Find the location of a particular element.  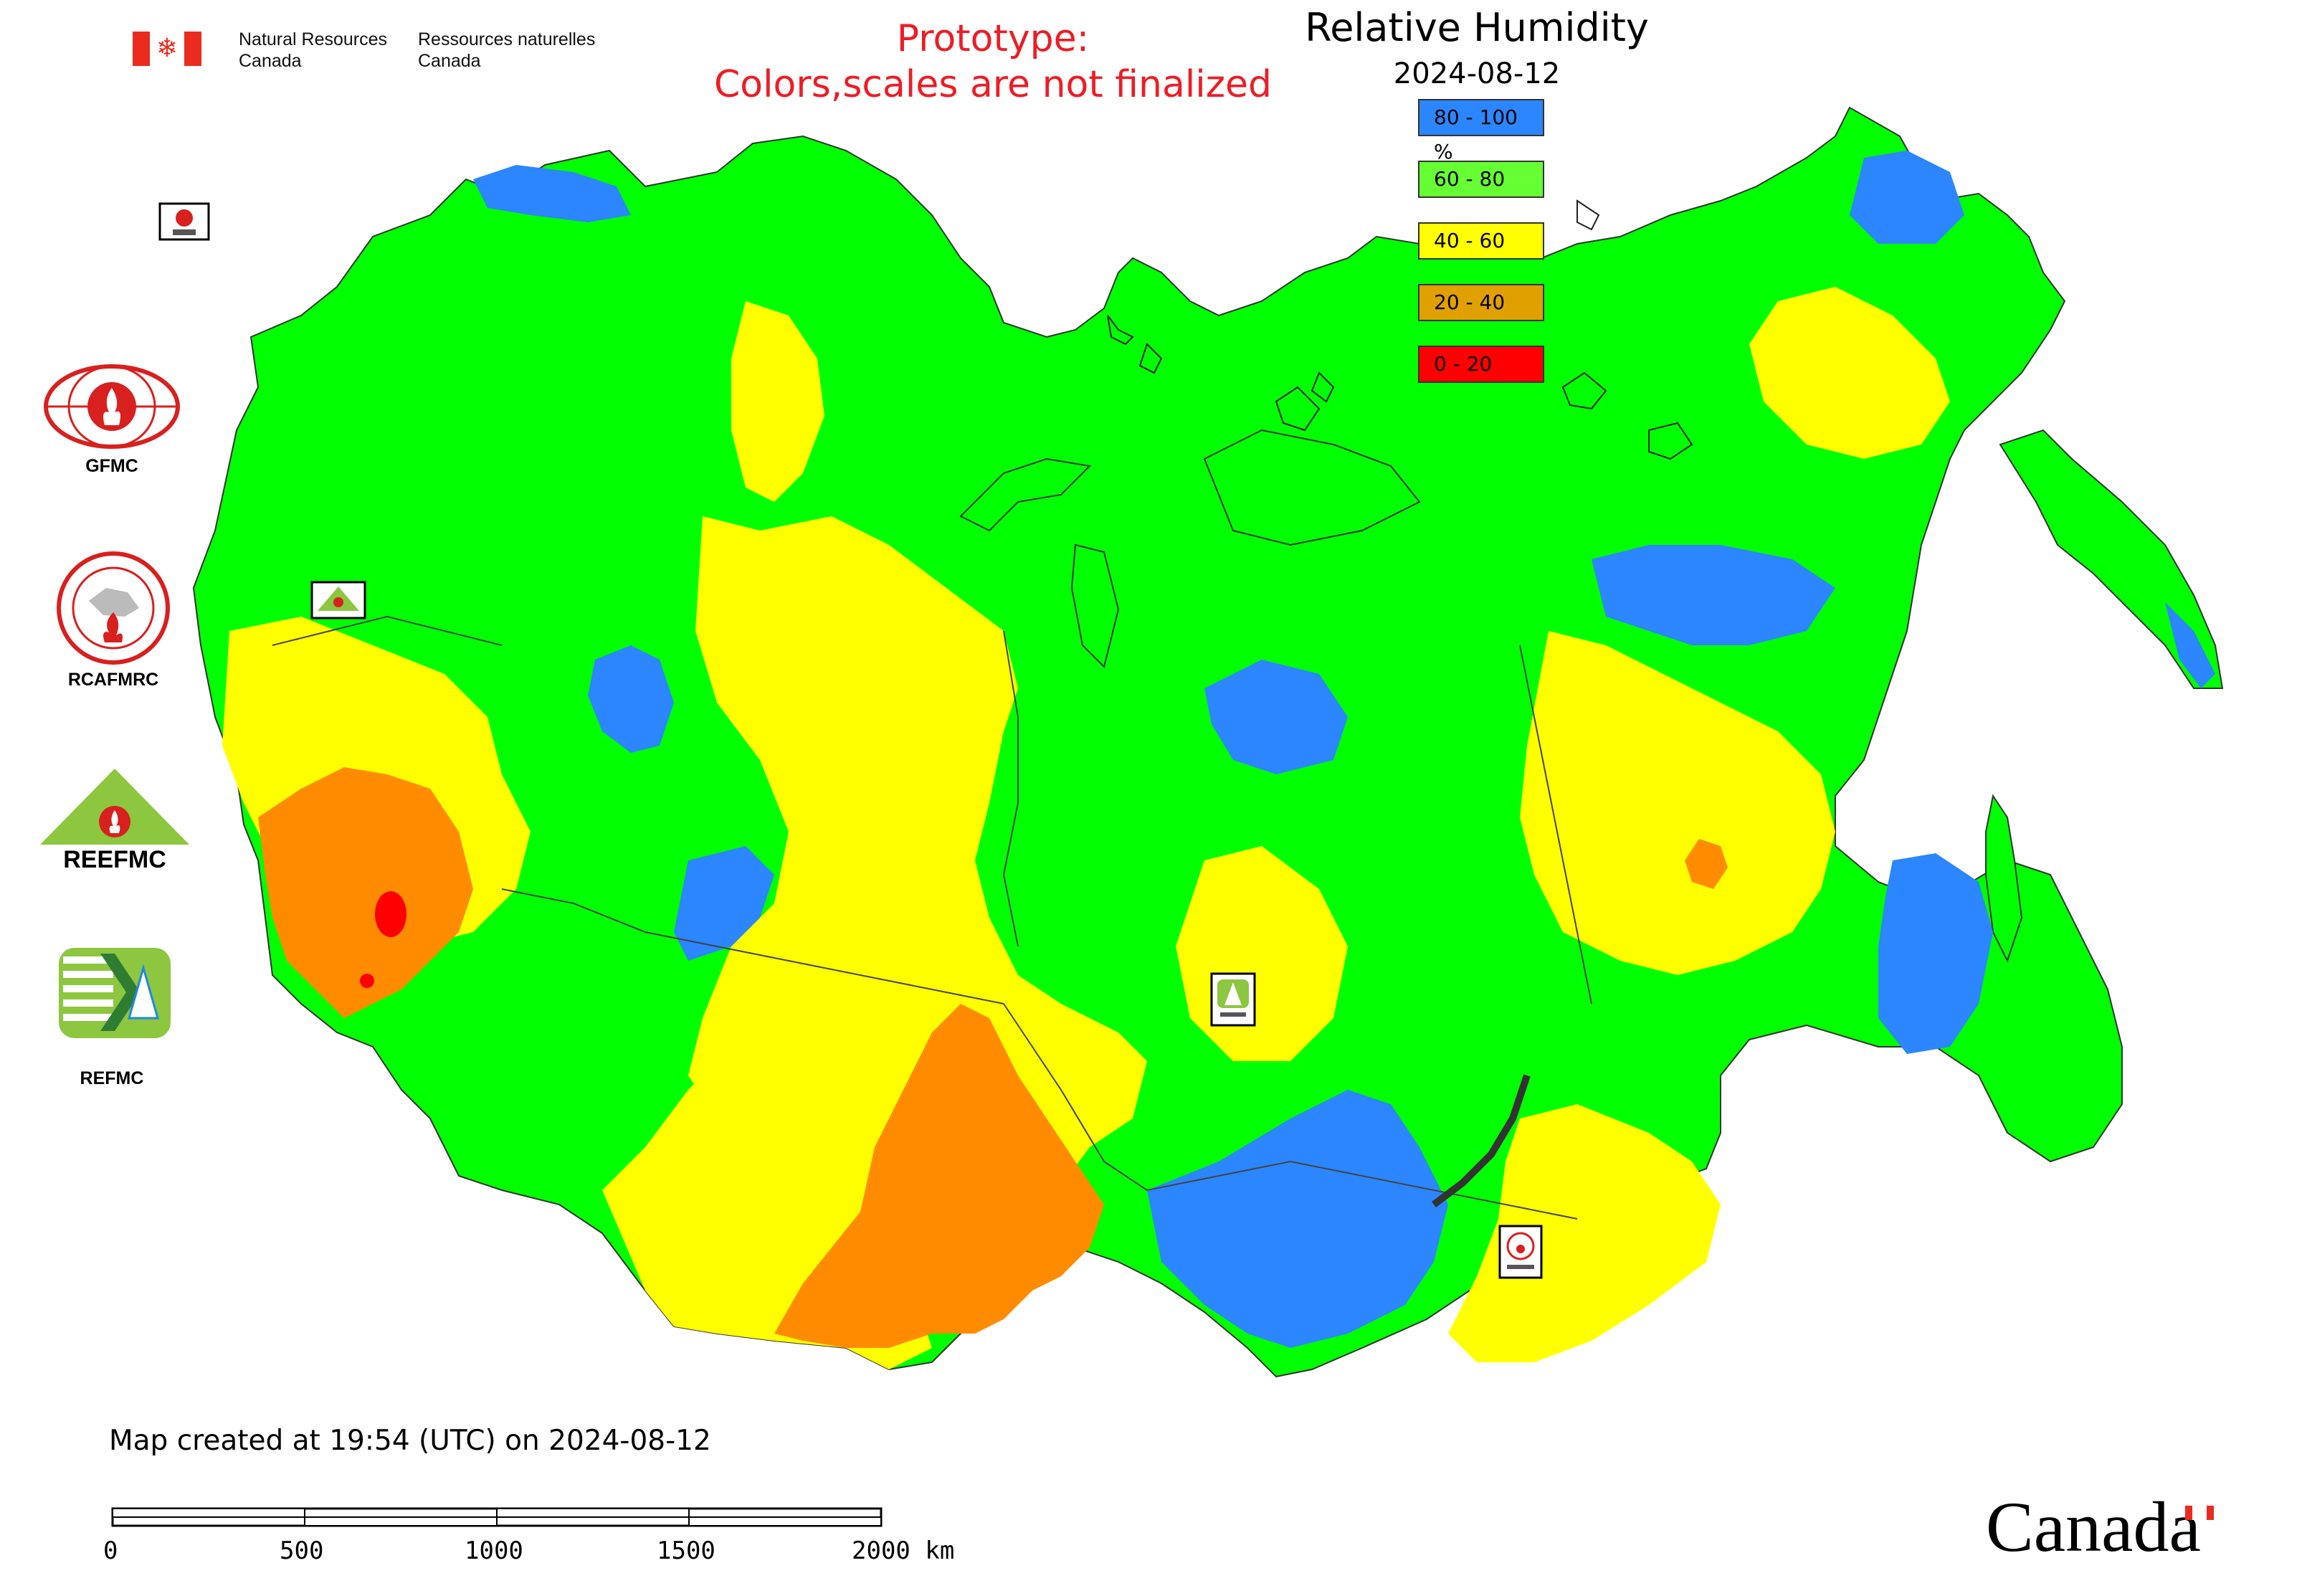

zone-80-100-urals is located at coordinates (631, 699).